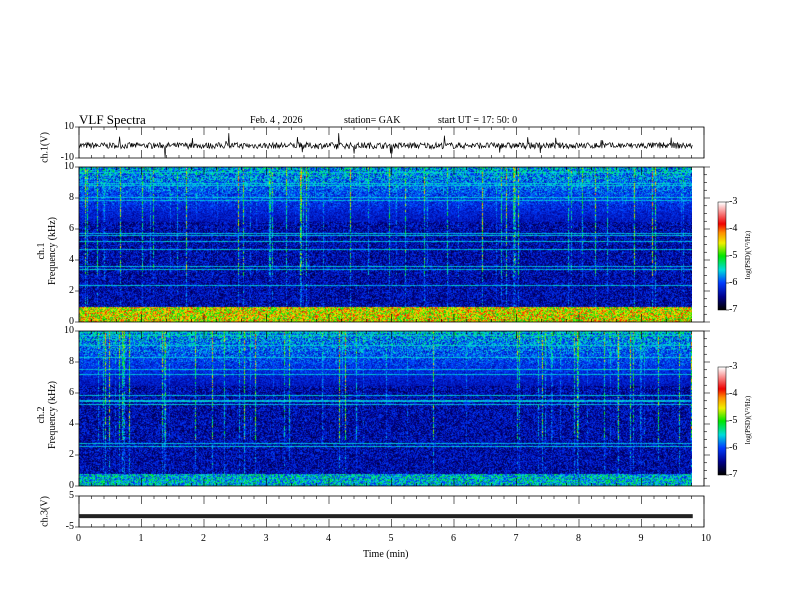  Describe the element at coordinates (78, 538) in the screenshot. I see `x-tick-label: 0` at that location.